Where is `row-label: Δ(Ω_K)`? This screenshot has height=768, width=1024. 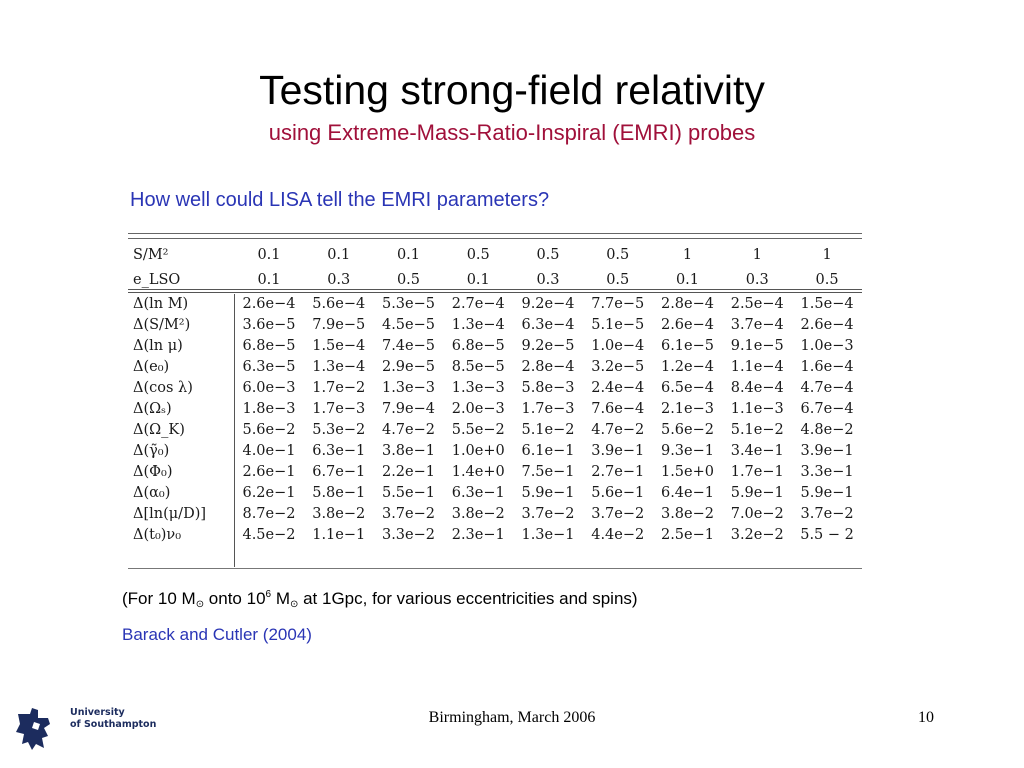 row-label: Δ(Ω_K) is located at coordinates (159, 430).